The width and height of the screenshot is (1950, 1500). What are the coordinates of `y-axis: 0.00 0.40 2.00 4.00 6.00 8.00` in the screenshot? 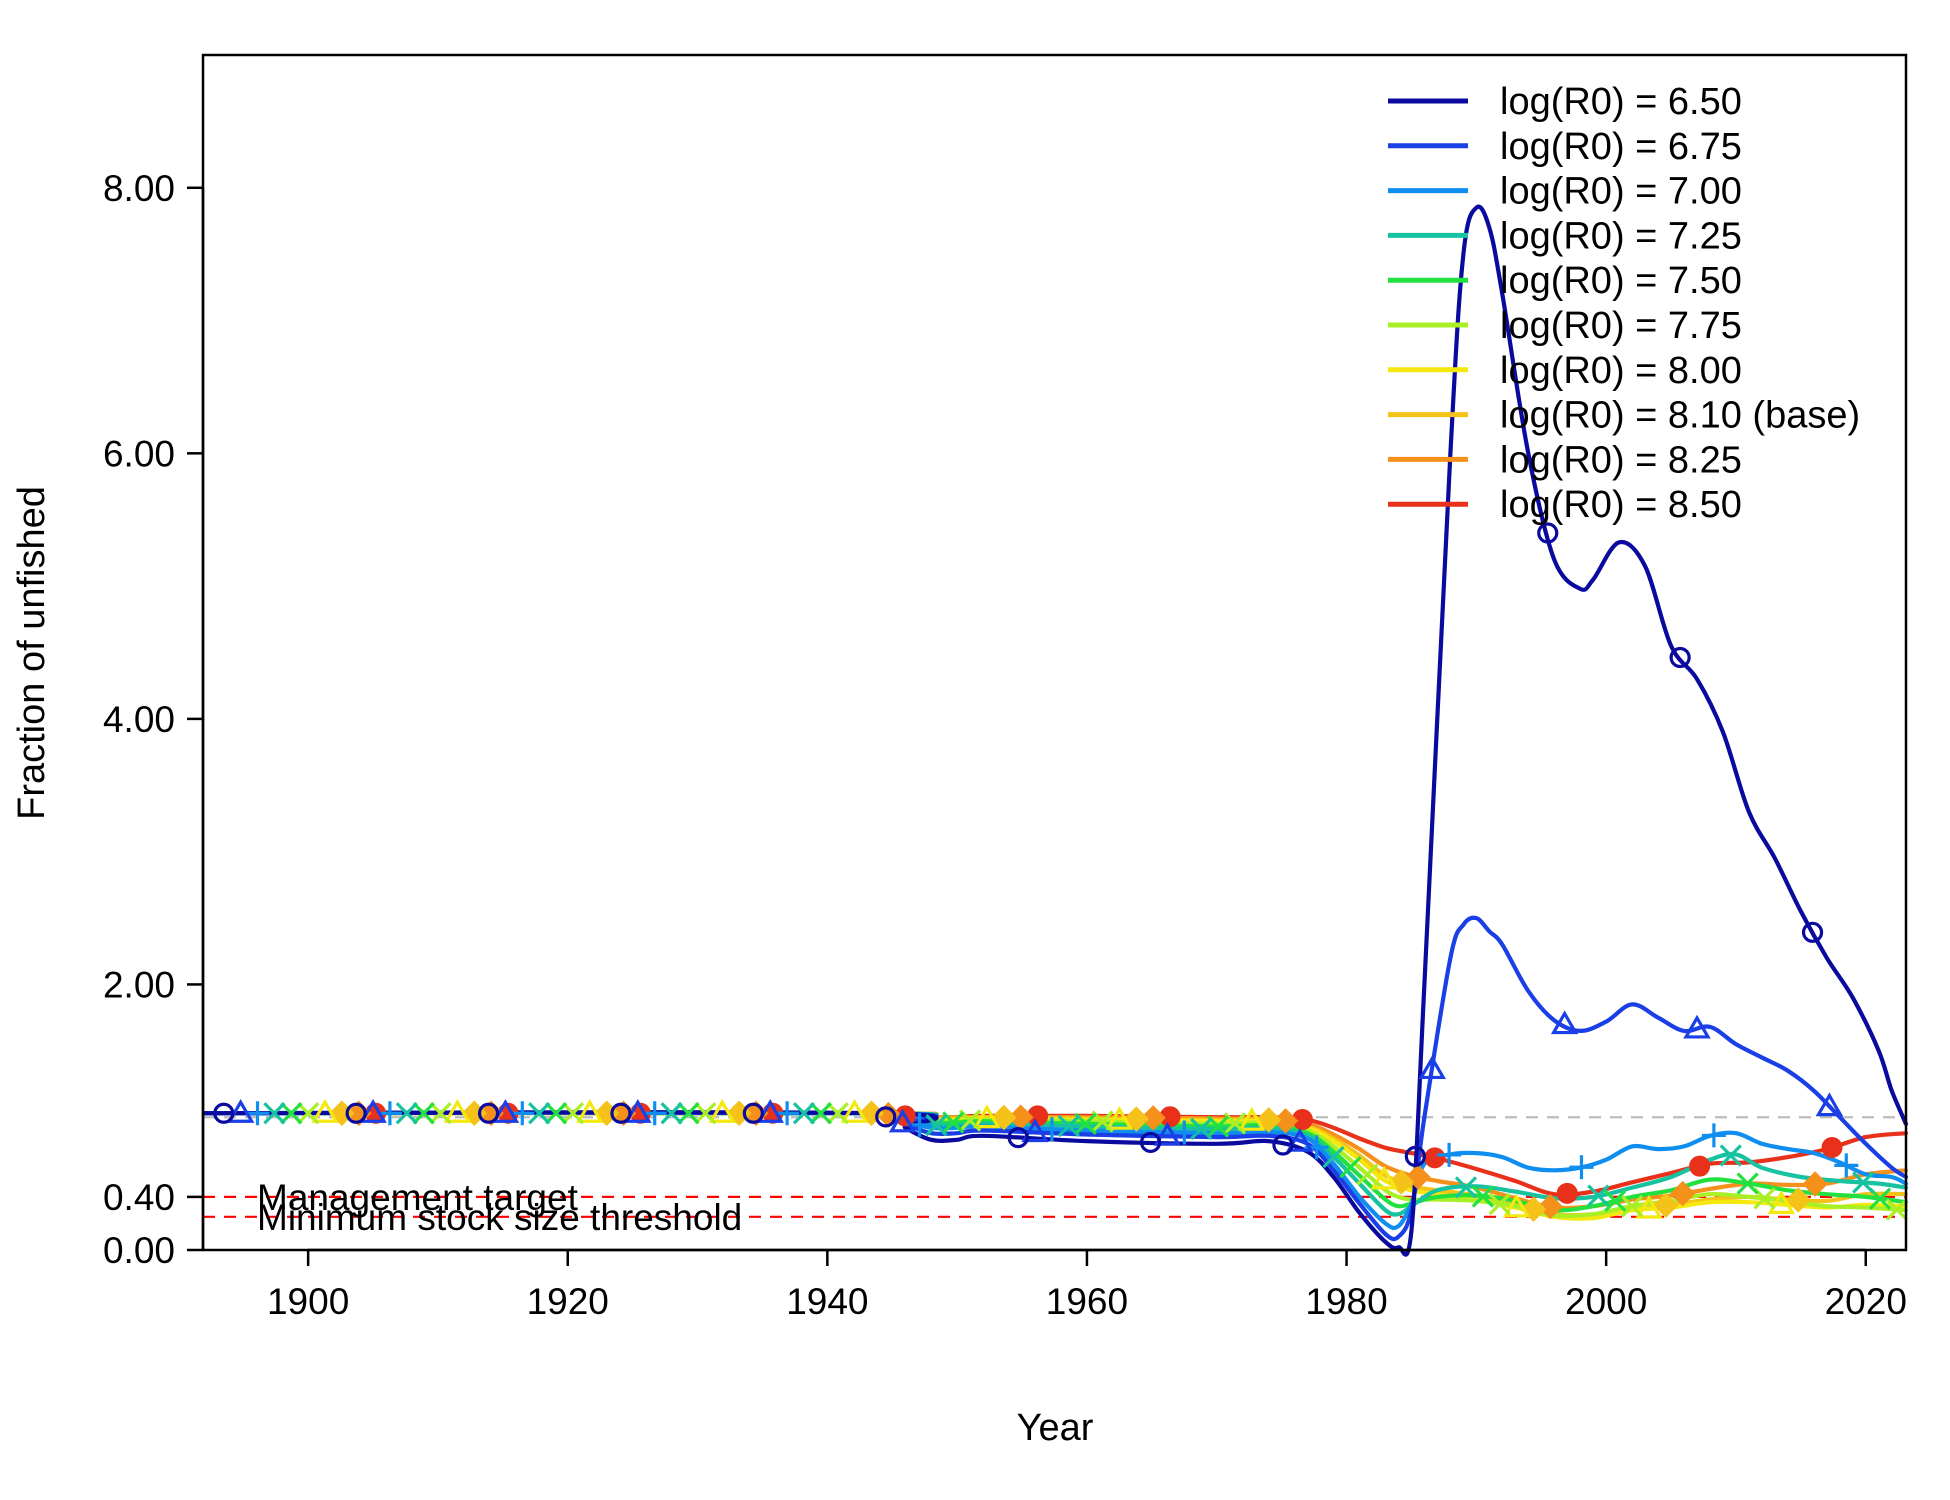 It's located at (154, 719).